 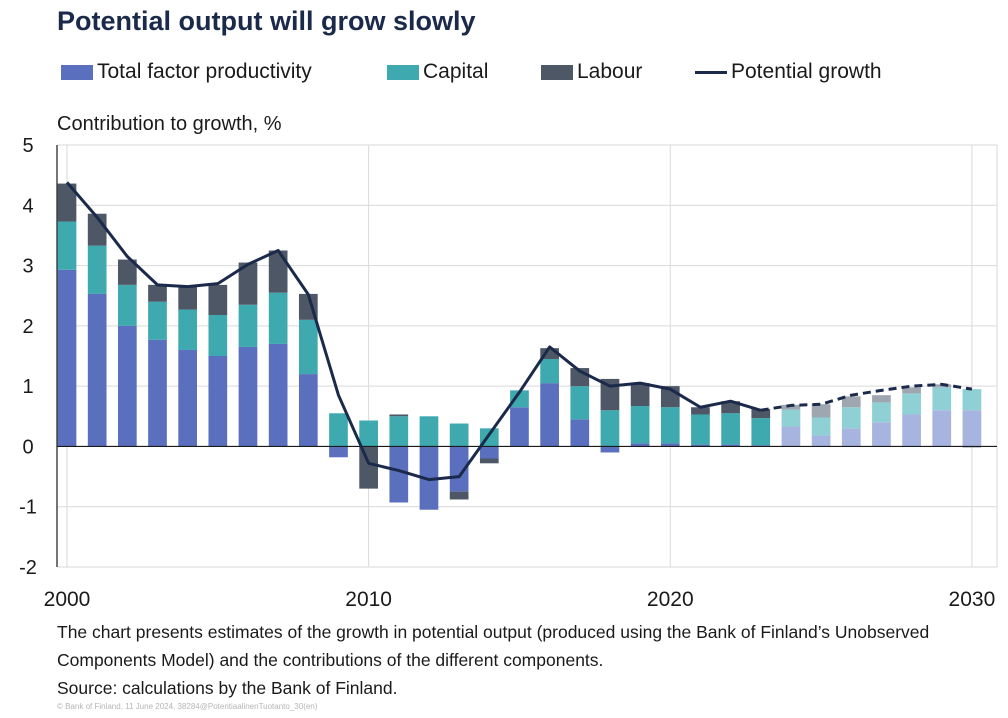 I want to click on x-tick-label: 2030, so click(x=972, y=599).